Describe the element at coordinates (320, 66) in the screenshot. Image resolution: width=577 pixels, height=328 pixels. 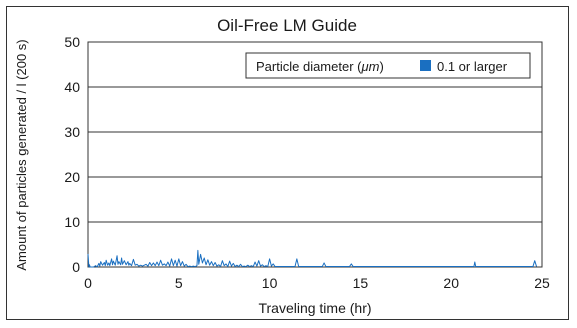
I see `legend-title: Particle diameter (μm)` at that location.